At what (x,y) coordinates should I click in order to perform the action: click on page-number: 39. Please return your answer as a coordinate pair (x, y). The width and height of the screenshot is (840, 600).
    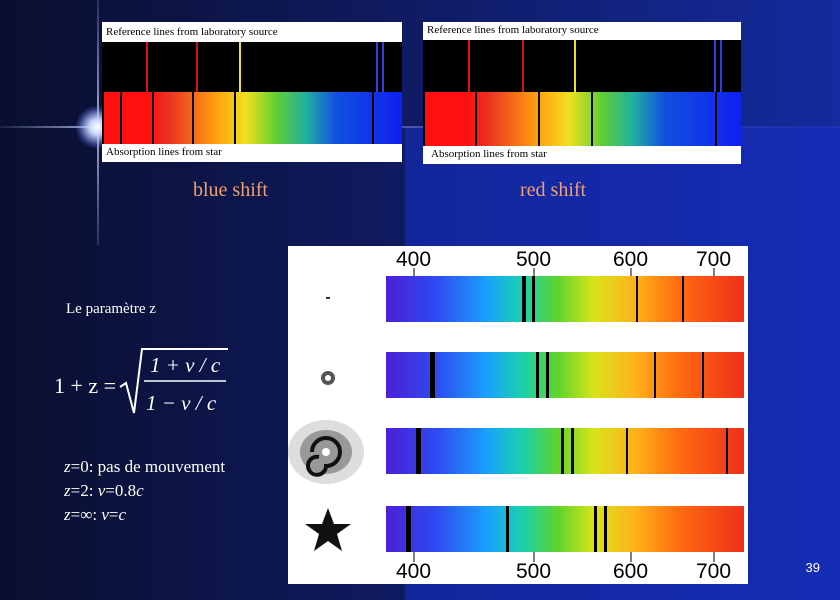
    Looking at the image, I should click on (812, 567).